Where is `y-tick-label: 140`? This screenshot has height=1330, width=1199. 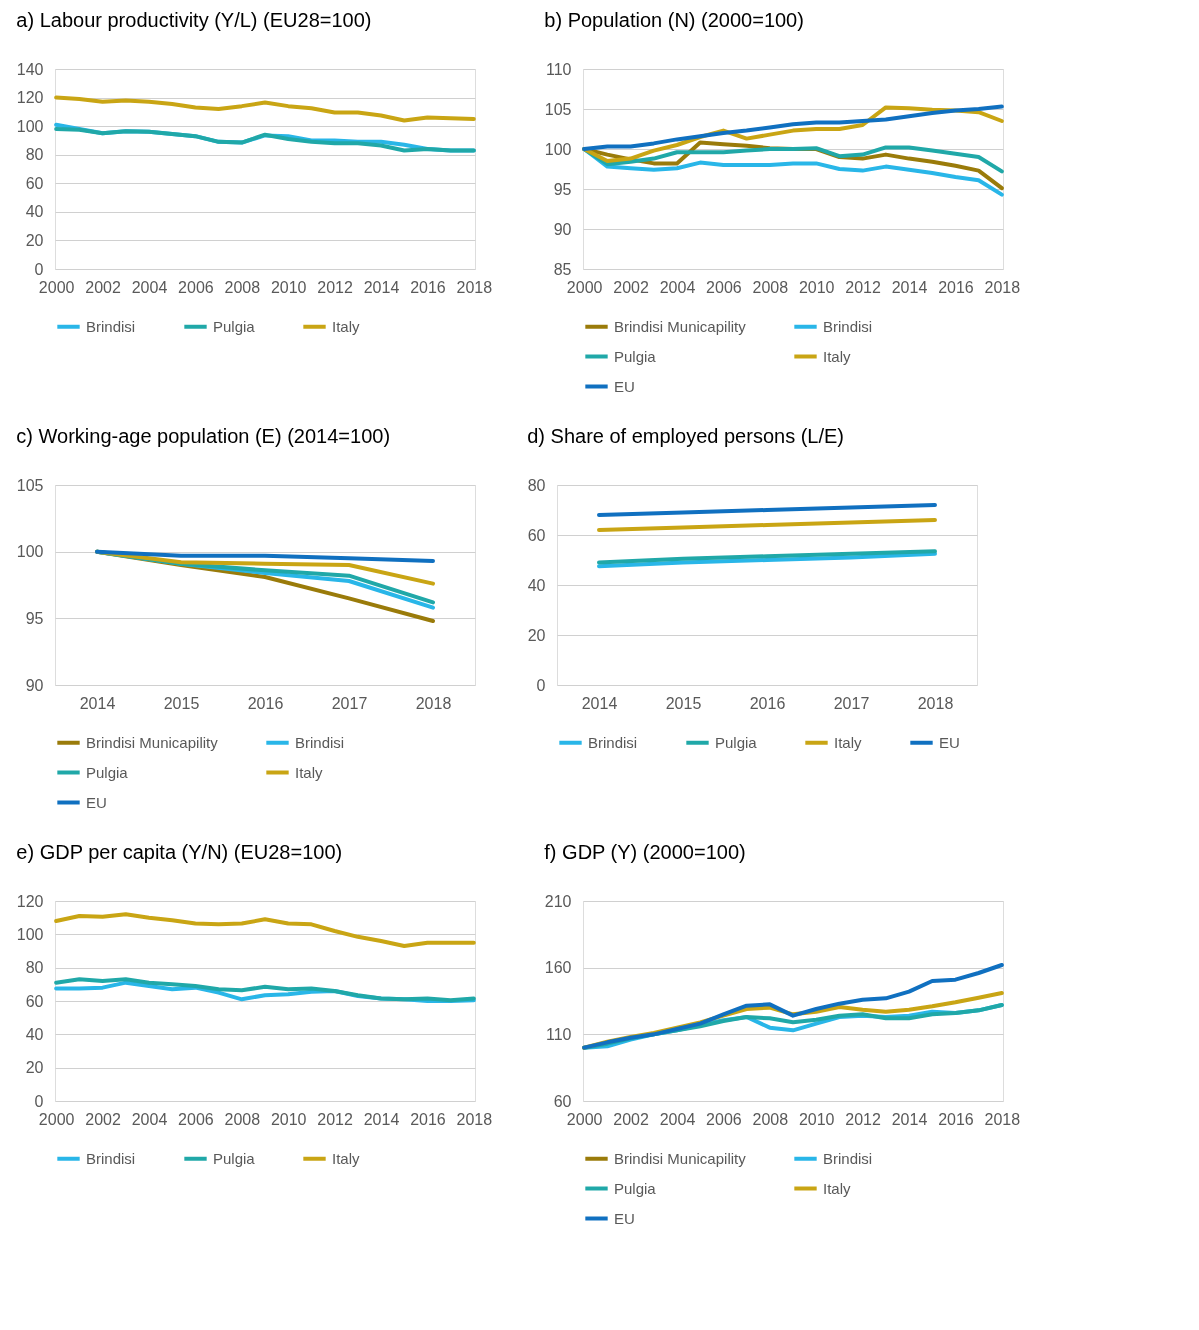 y-tick-label: 140 is located at coordinates (30, 69).